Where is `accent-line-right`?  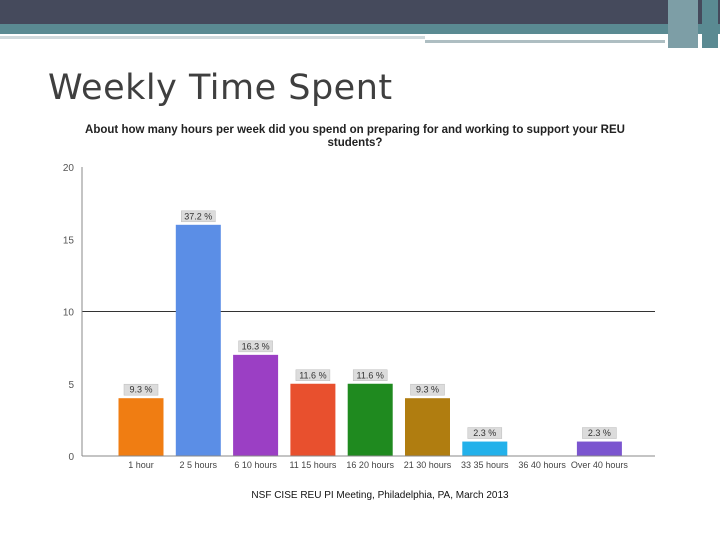
accent-line-right is located at coordinates (545, 41).